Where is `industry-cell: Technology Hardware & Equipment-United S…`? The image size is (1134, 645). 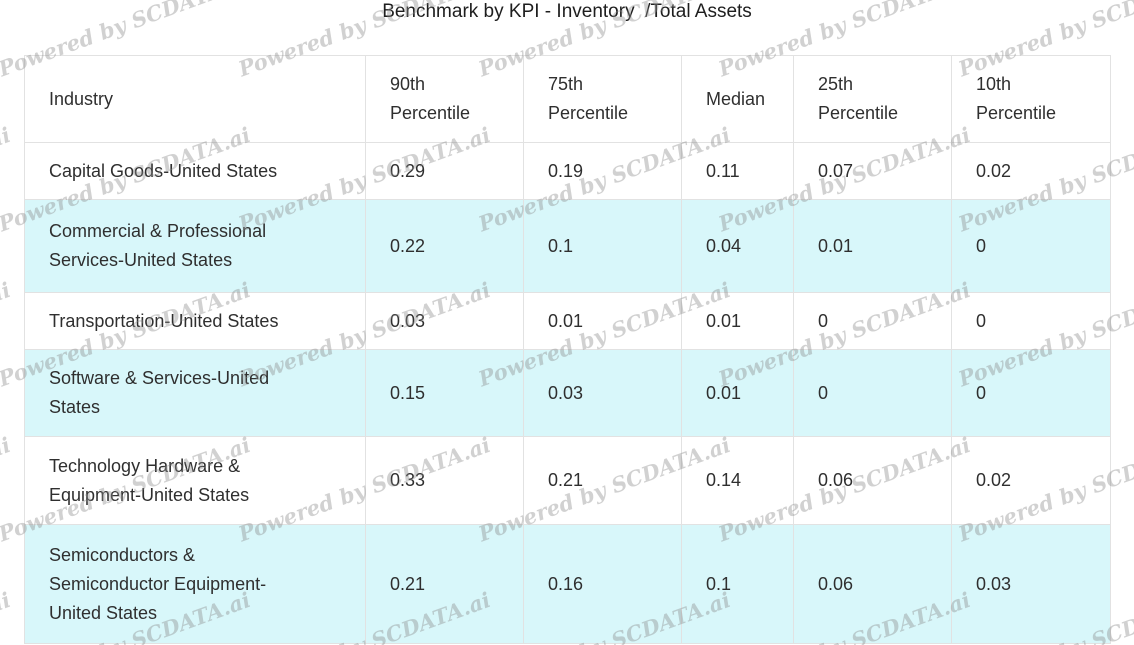 industry-cell: Technology Hardware & Equipment-United S… is located at coordinates (195, 480).